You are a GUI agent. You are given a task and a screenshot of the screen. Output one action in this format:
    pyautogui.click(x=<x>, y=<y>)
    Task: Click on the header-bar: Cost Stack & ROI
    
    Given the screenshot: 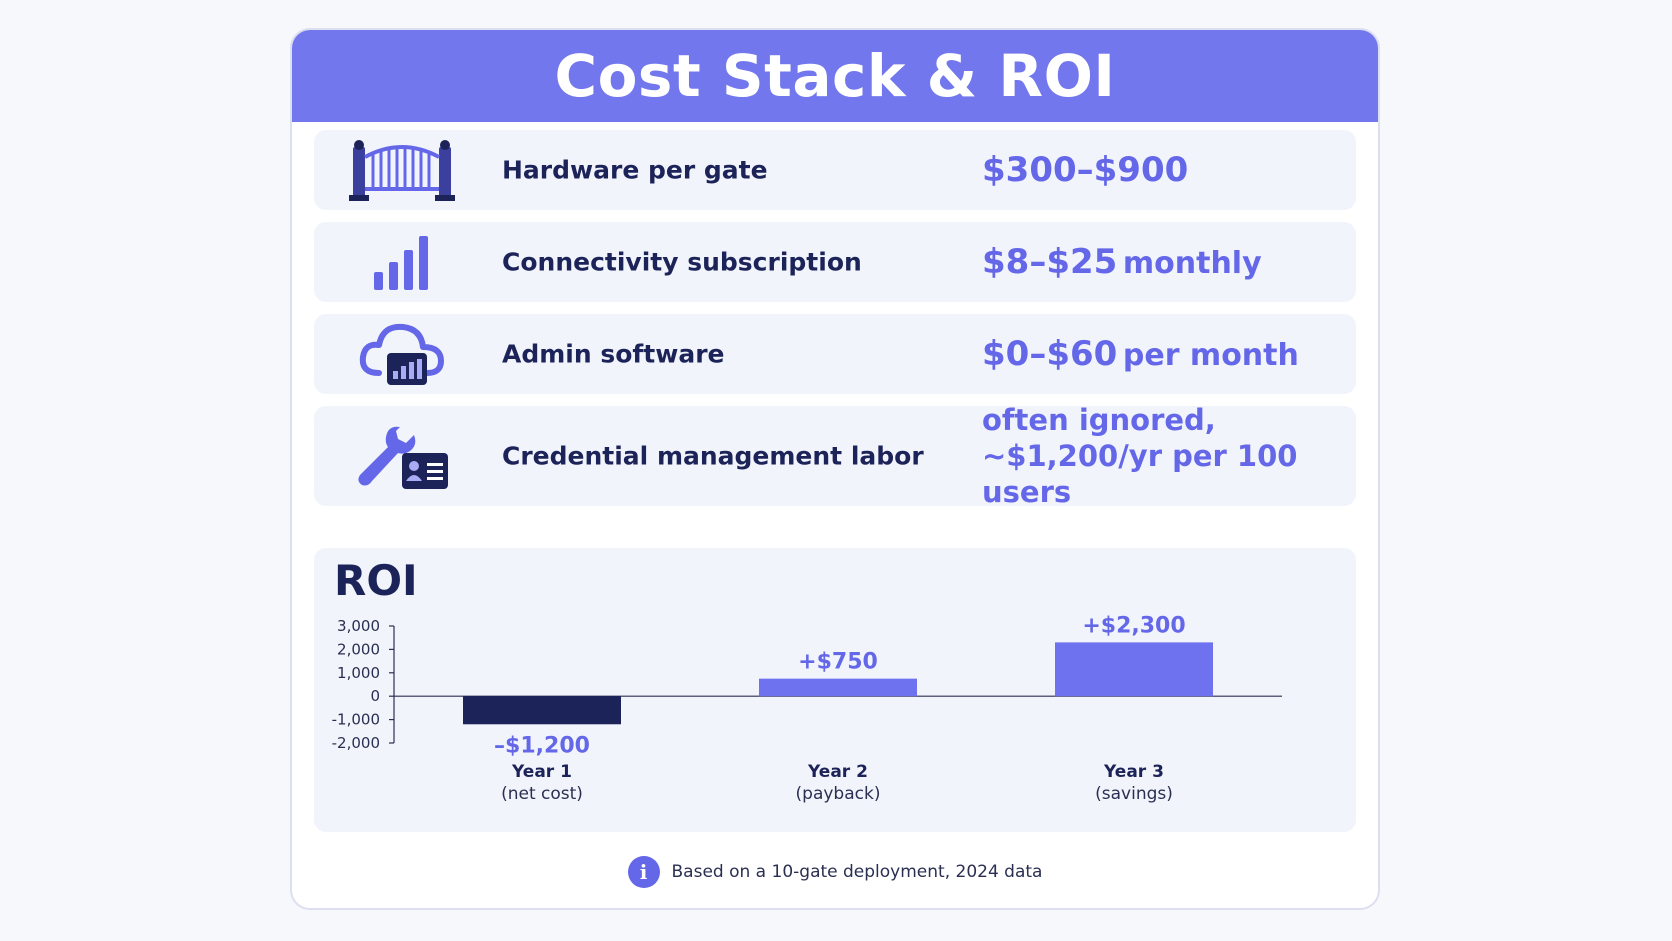 What is the action you would take?
    pyautogui.click(x=835, y=76)
    